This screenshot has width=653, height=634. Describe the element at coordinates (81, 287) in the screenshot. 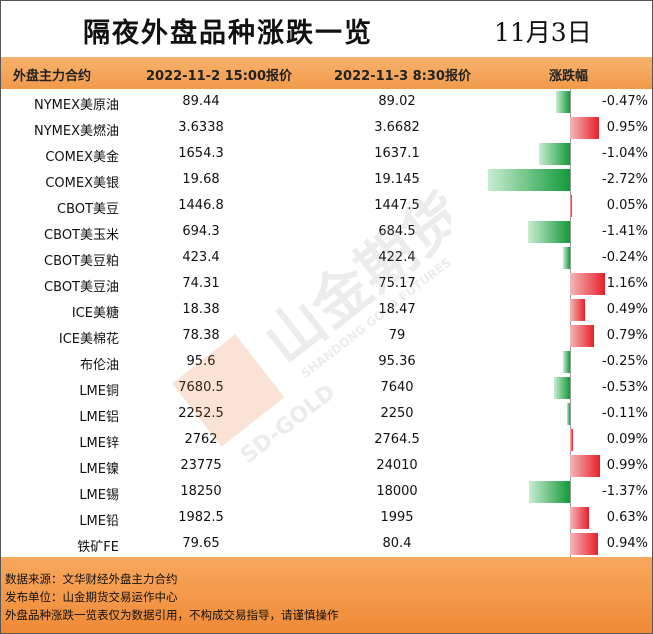

I see `contract-name: CBOT美豆油` at that location.